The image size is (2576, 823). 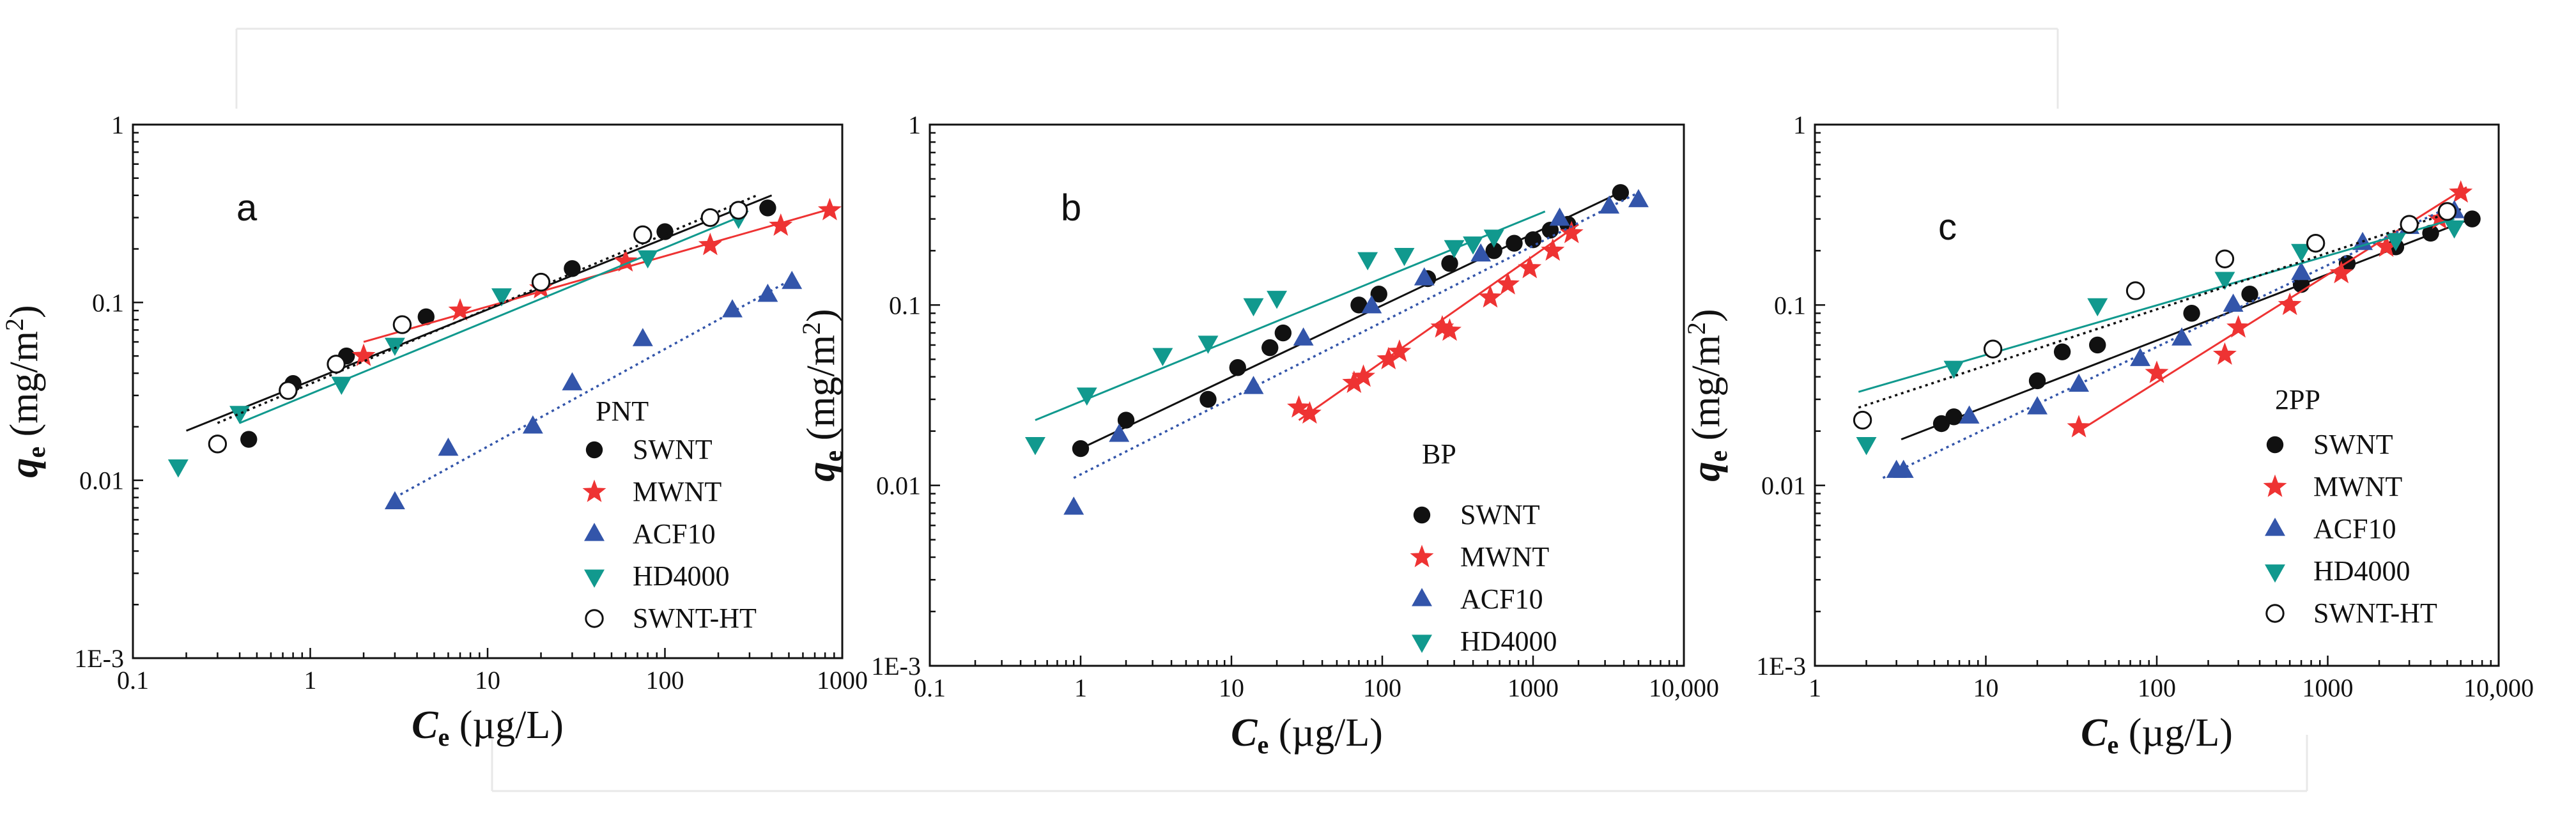 What do you see at coordinates (594, 578) in the screenshot?
I see `legend-marker-hd4000` at bounding box center [594, 578].